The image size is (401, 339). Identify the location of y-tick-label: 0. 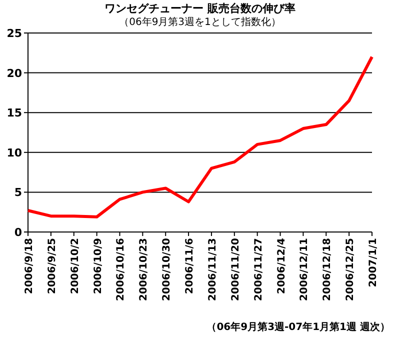
(18, 232).